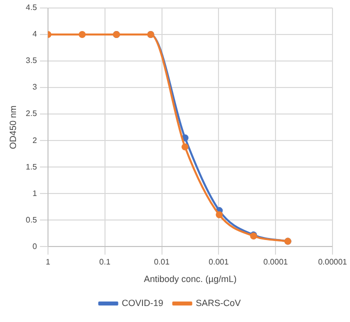 The image size is (350, 322). What do you see at coordinates (48, 262) in the screenshot?
I see `x-tick-label: 1` at bounding box center [48, 262].